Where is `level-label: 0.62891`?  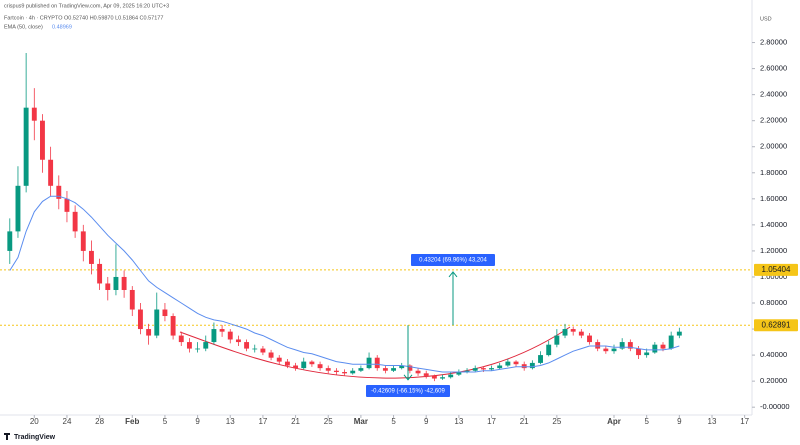 level-label: 0.62891 is located at coordinates (776, 324).